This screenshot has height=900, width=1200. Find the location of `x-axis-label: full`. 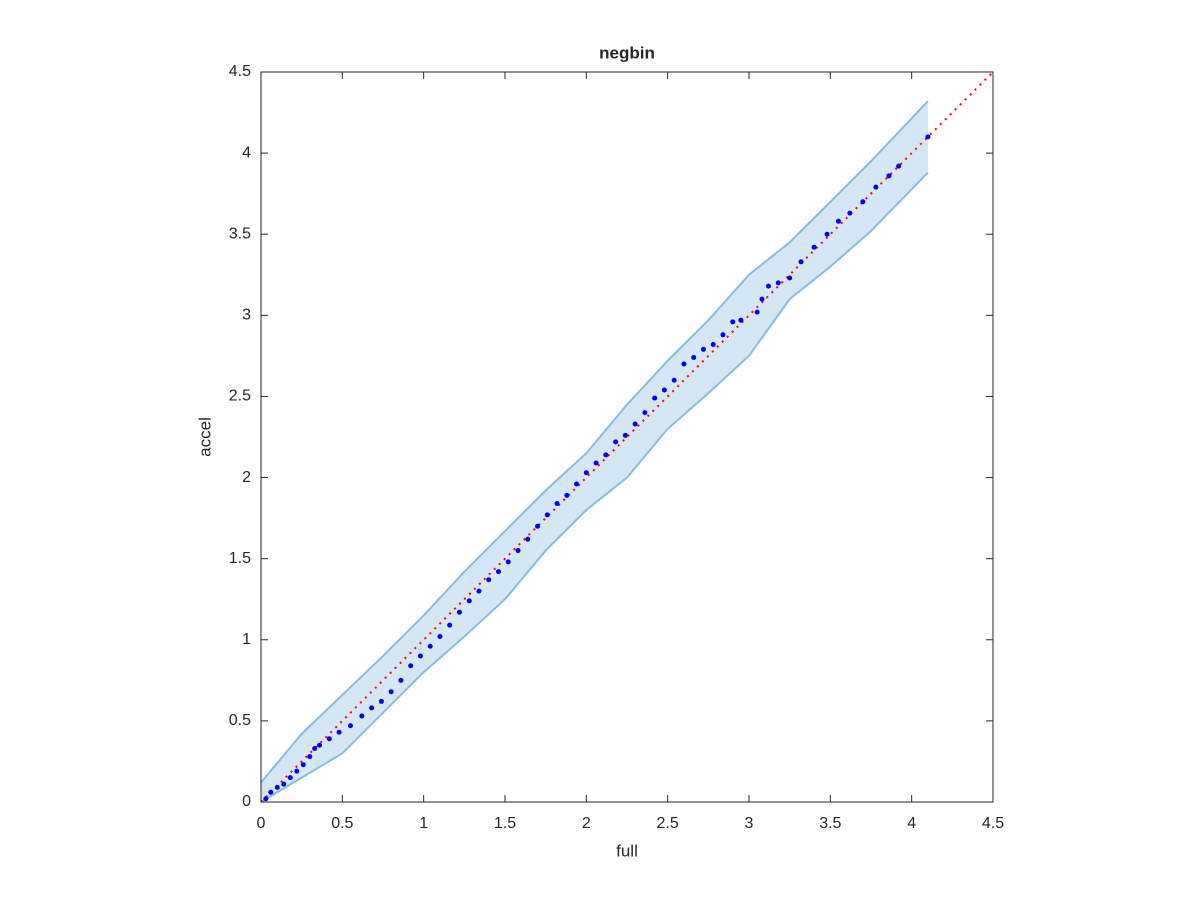

x-axis-label: full is located at coordinates (627, 850).